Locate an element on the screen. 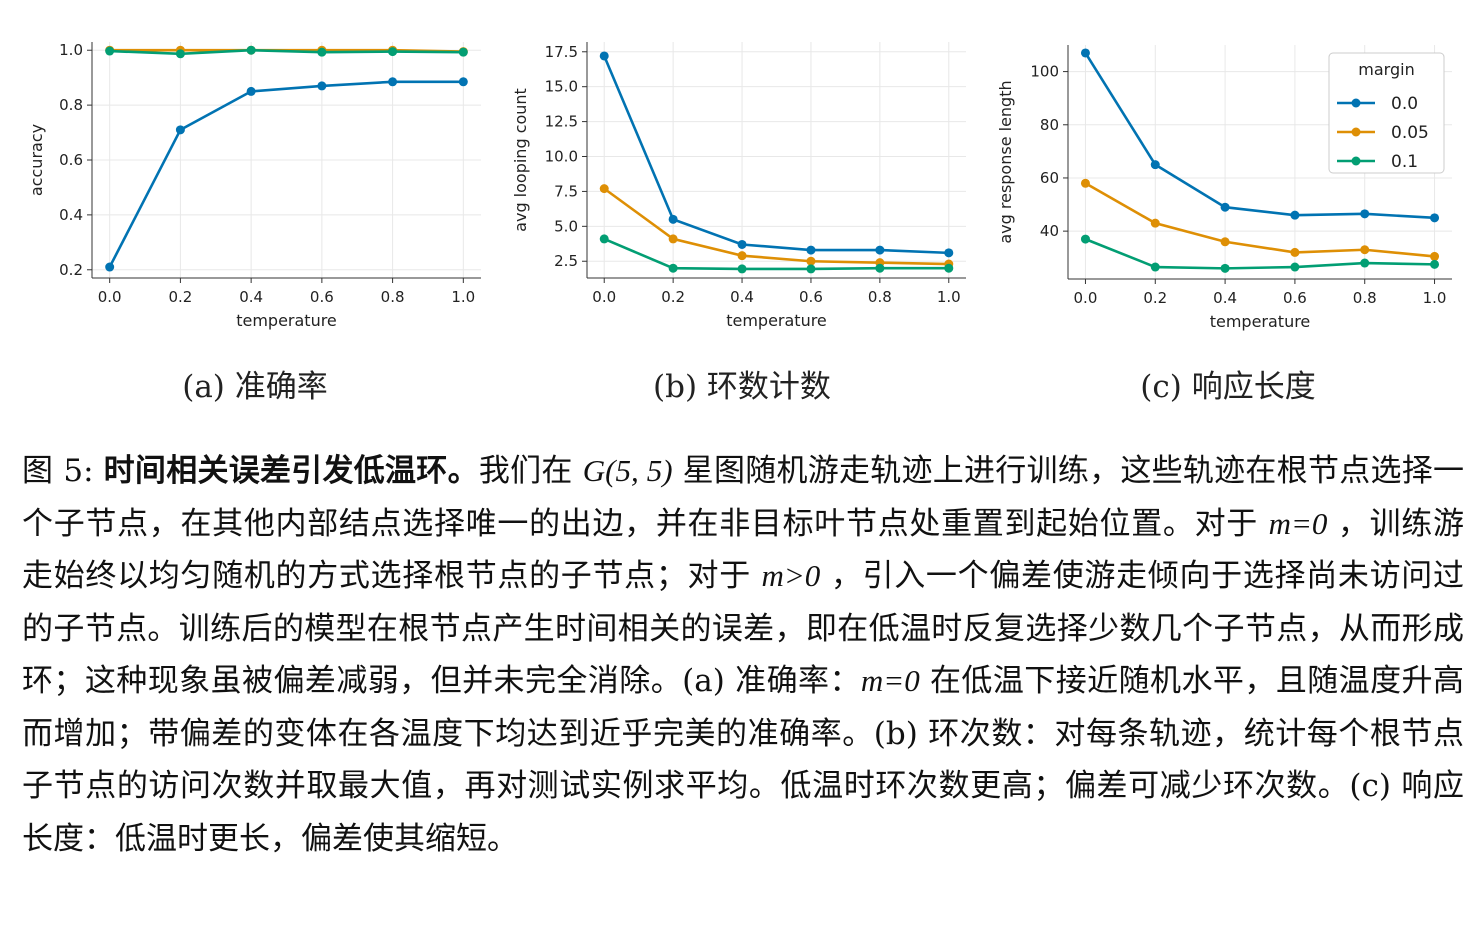 The width and height of the screenshot is (1484, 934). legend-box is located at coordinates (1386, 113).